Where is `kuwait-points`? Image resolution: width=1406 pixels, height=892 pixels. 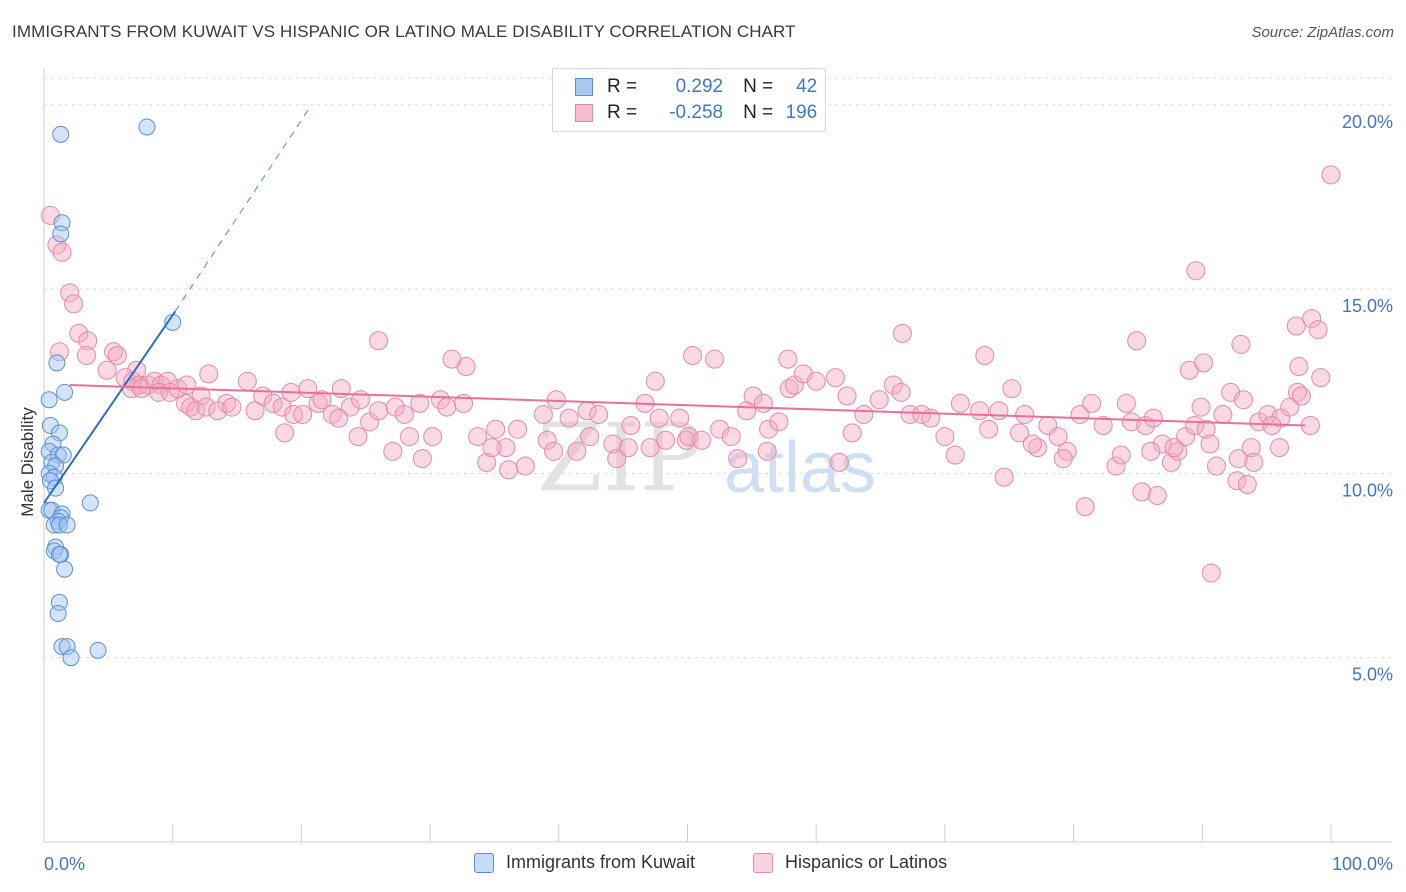 kuwait-points is located at coordinates (111, 392).